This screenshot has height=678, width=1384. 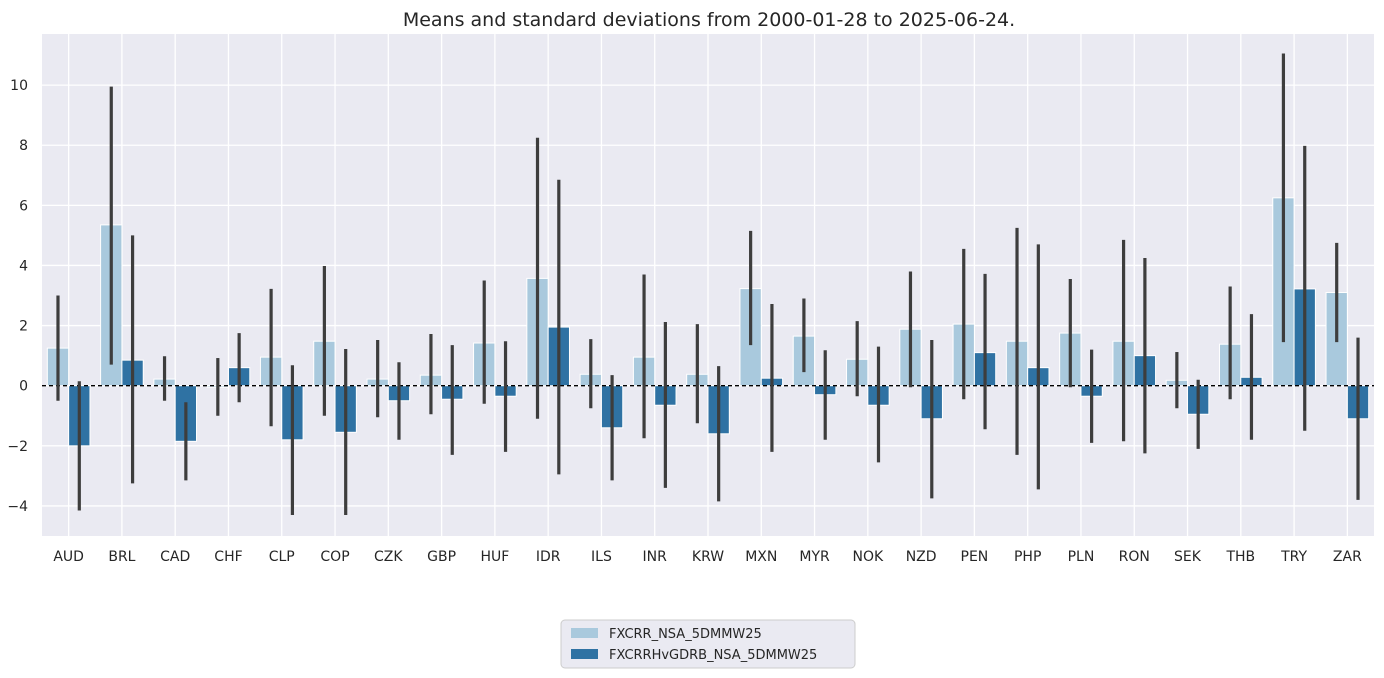 I want to click on legend-entry-1: FXCRR_NSA_5DMMW25, so click(x=685, y=634).